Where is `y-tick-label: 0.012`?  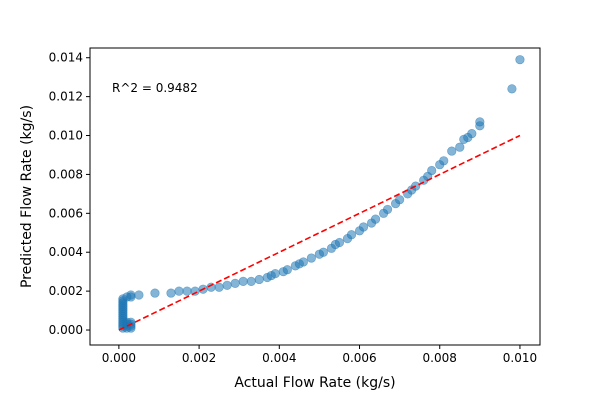 y-tick-label: 0.012 is located at coordinates (66, 97).